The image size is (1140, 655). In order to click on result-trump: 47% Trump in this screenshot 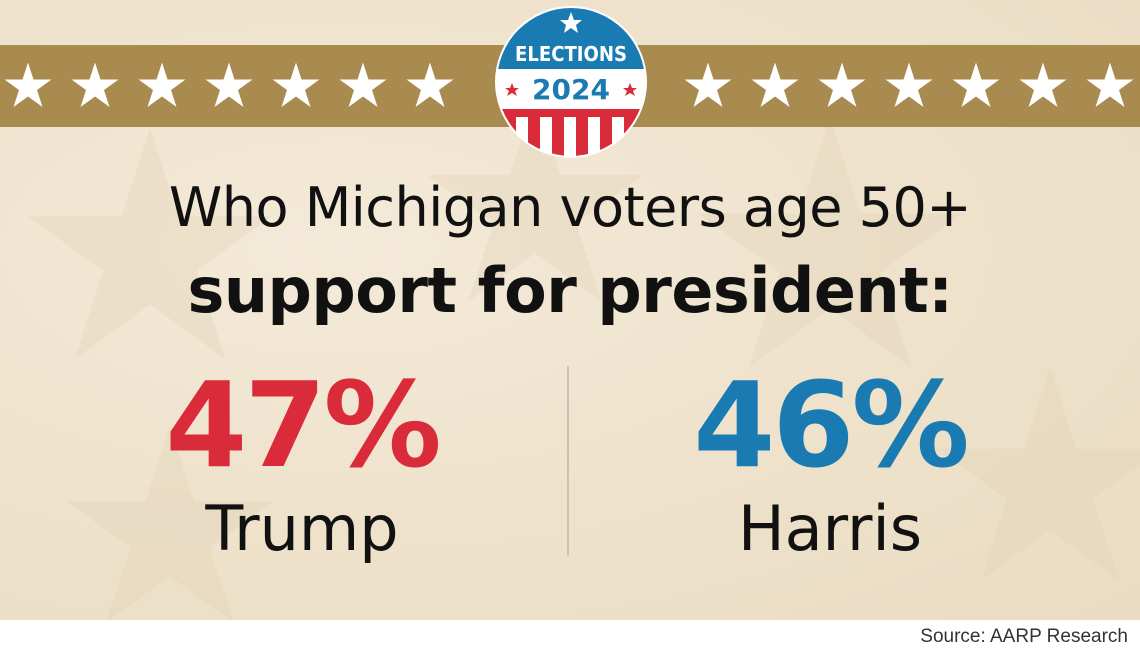, I will do `click(302, 462)`.